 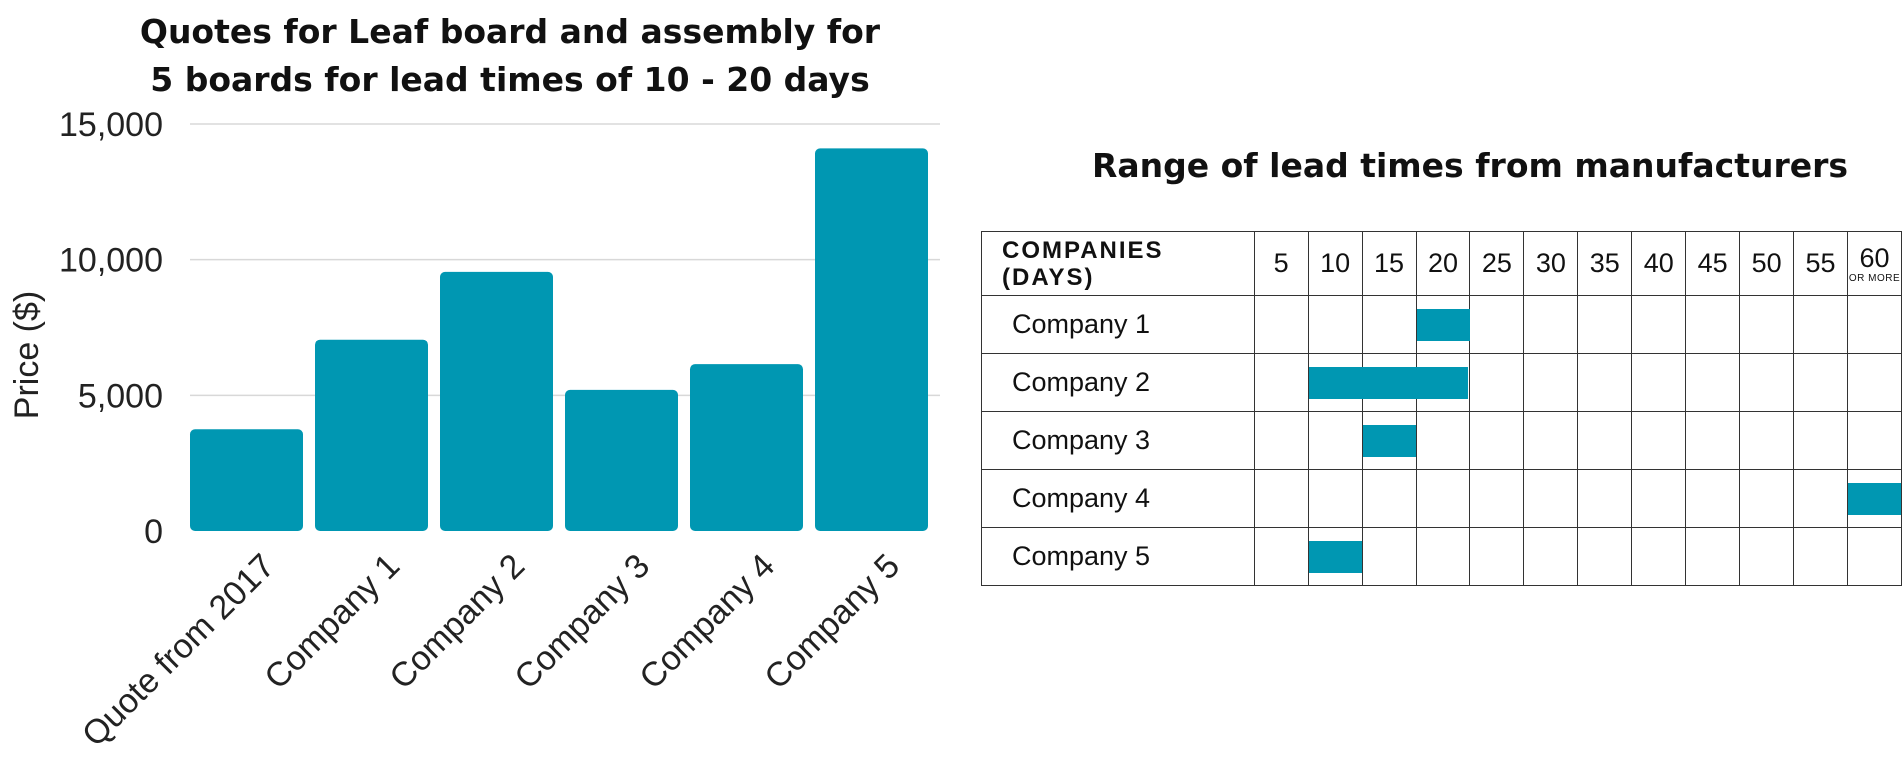 What do you see at coordinates (332, 622) in the screenshot?
I see `x-tick-label: Company 1` at bounding box center [332, 622].